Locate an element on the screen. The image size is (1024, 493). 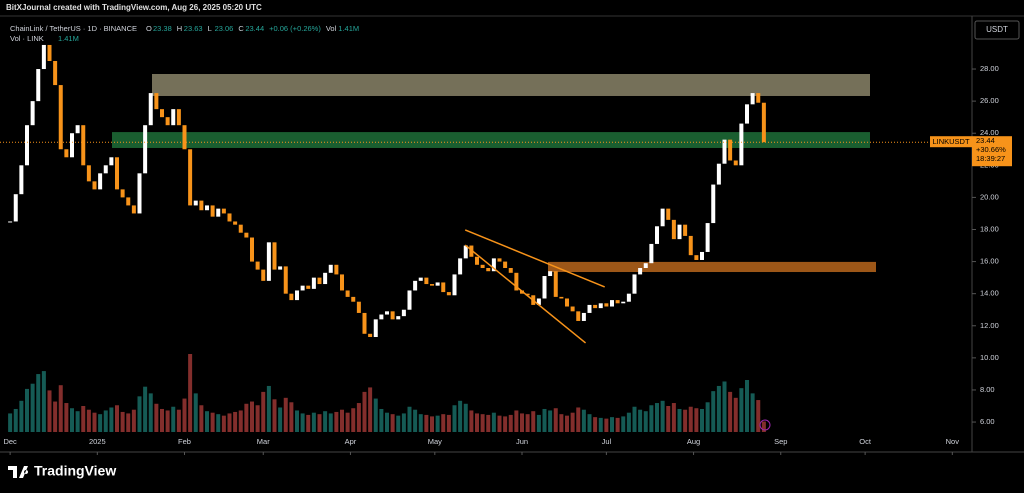
y-tick-label: 8.00 is located at coordinates (987, 389).